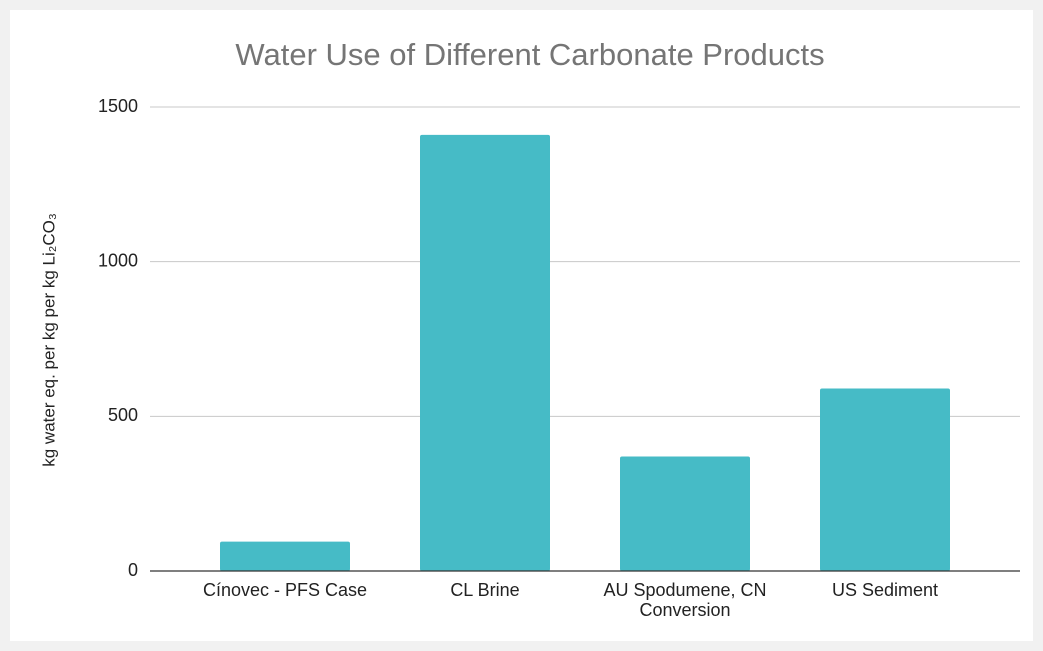 The width and height of the screenshot is (1043, 651). Describe the element at coordinates (118, 106) in the screenshot. I see `y-tick-label: 1500` at that location.